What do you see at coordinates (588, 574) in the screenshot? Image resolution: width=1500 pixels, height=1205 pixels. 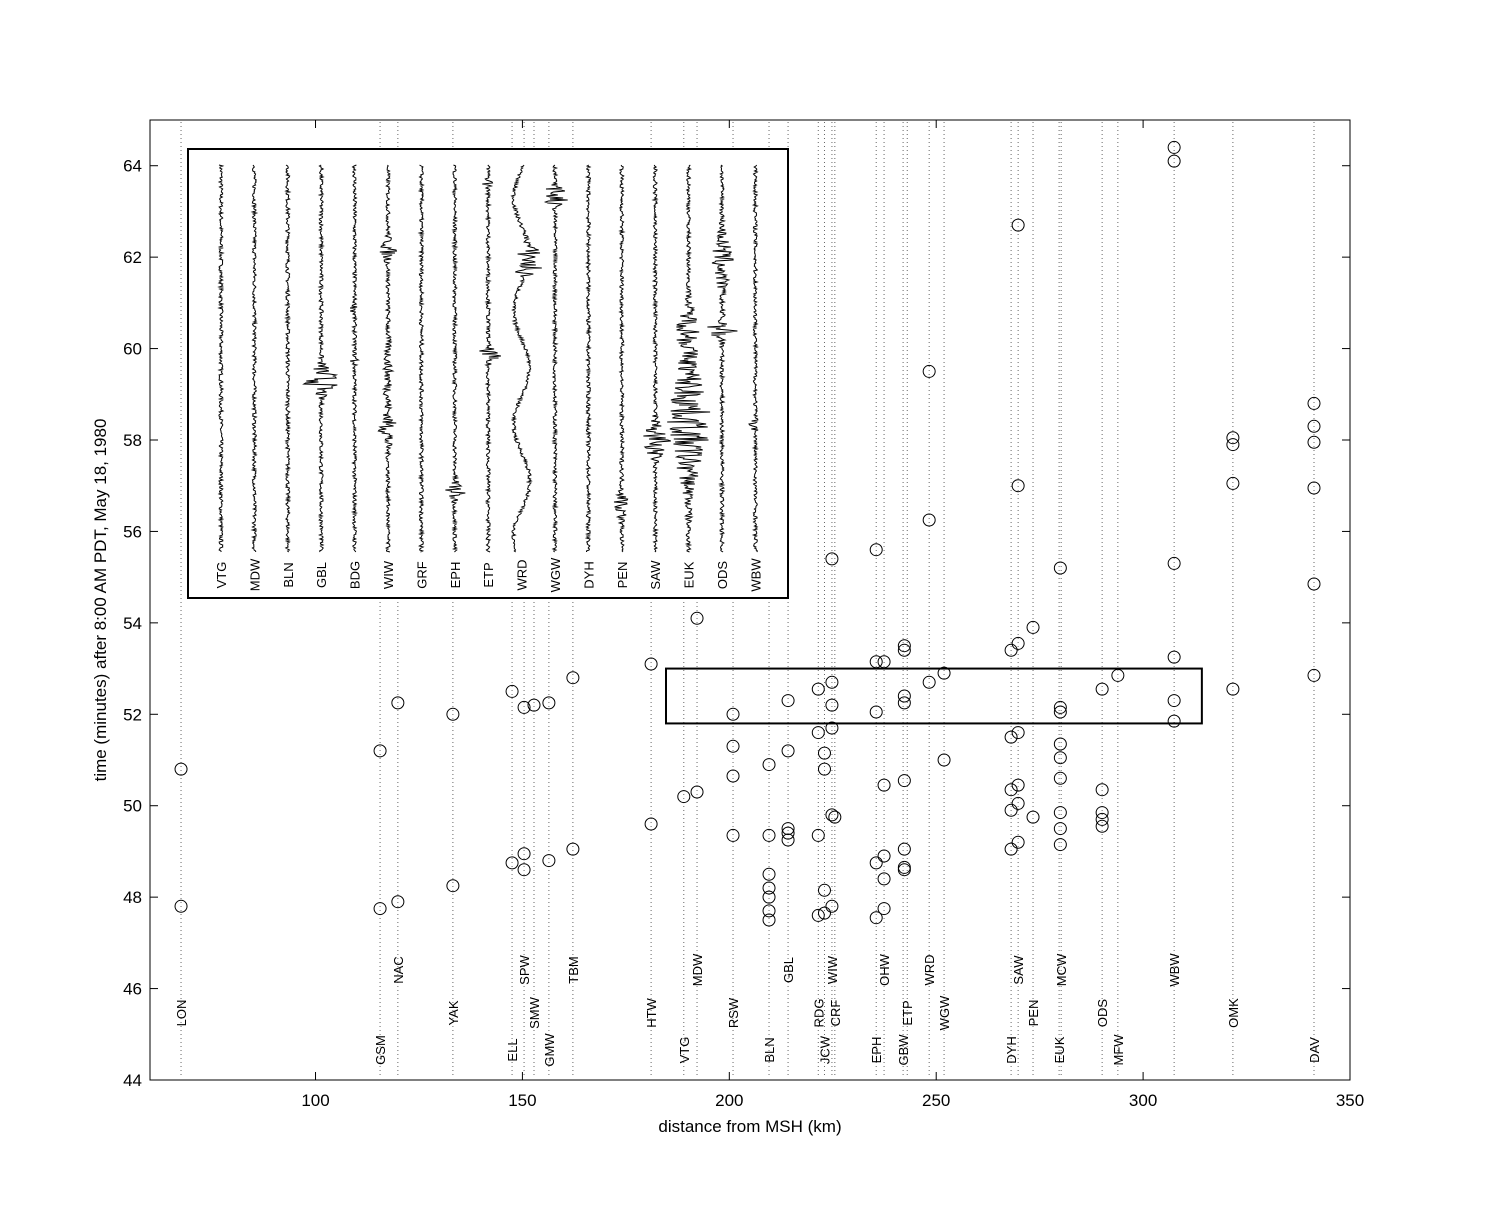 I see `inset-label: DYH` at bounding box center [588, 574].